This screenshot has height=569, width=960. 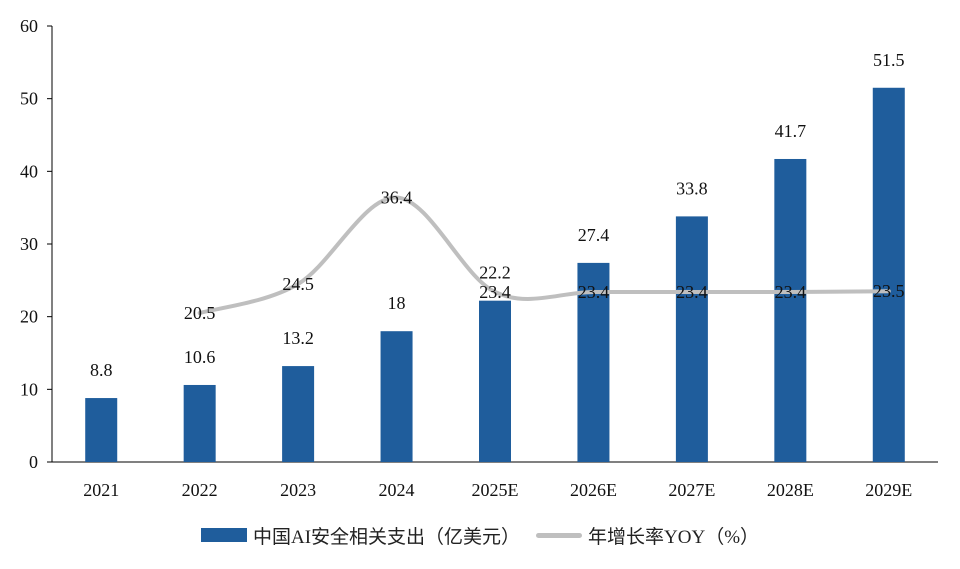 What do you see at coordinates (889, 291) in the screenshot?
I see `yoy-value-label: 23.5` at bounding box center [889, 291].